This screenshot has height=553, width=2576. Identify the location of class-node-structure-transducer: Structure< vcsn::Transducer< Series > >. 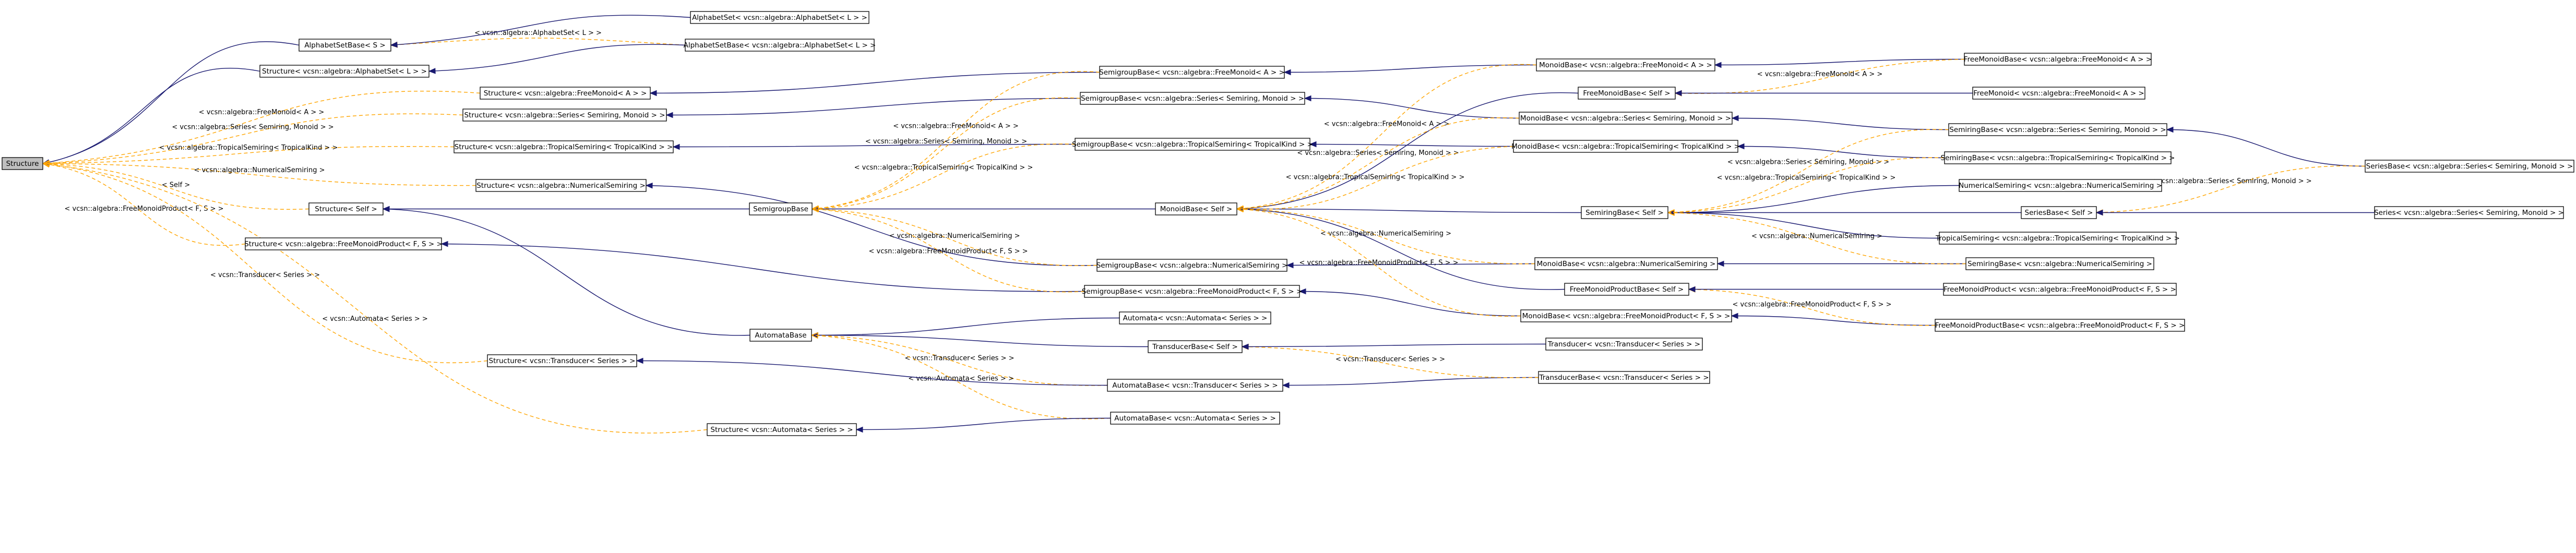
(562, 361).